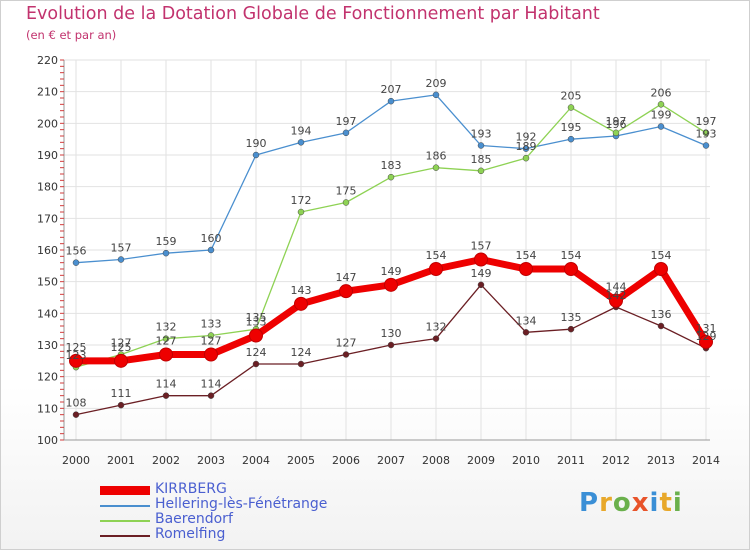 This screenshot has width=750, height=550. I want to click on logo-letter: o, so click(622, 503).